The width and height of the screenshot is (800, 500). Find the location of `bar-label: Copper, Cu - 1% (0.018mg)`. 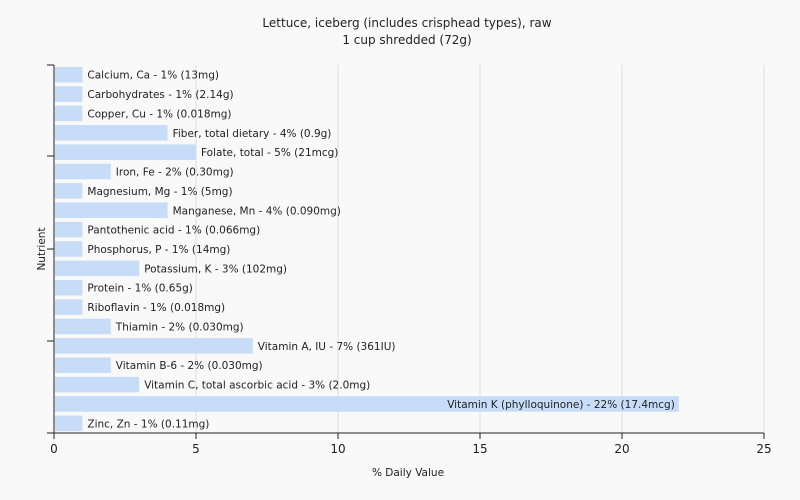

bar-label: Copper, Cu - 1% (0.018mg) is located at coordinates (159, 114).